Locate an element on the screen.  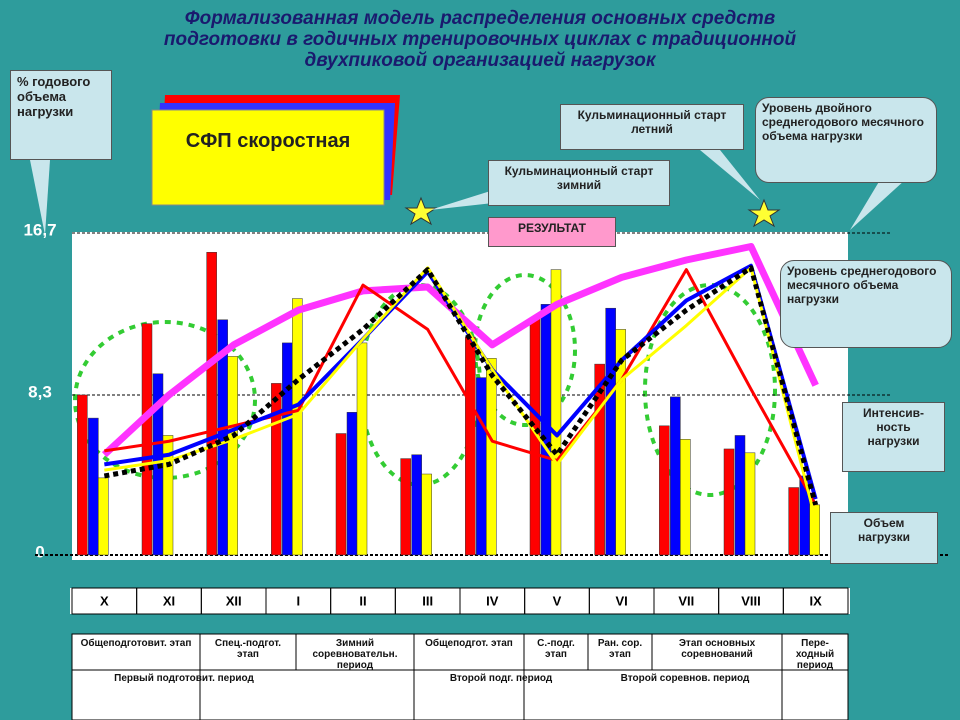
x-tick-label: XI is located at coordinates (169, 600).